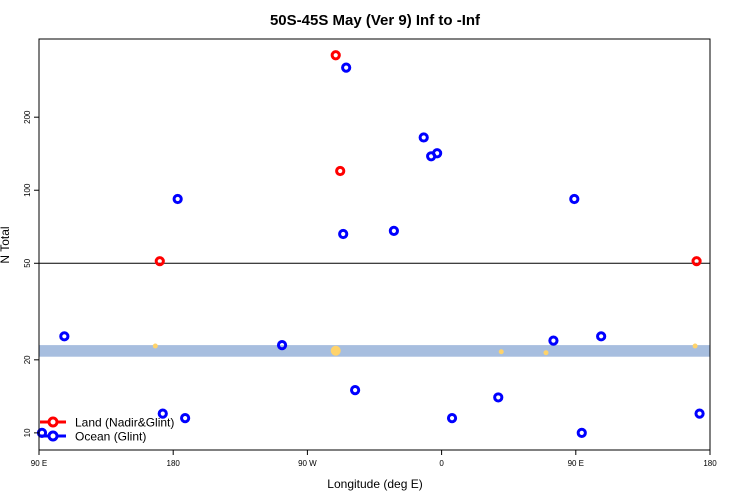 The image size is (750, 500). I want to click on legend: Land (Nadir&Glint) Ocean (Glint), so click(107, 430).